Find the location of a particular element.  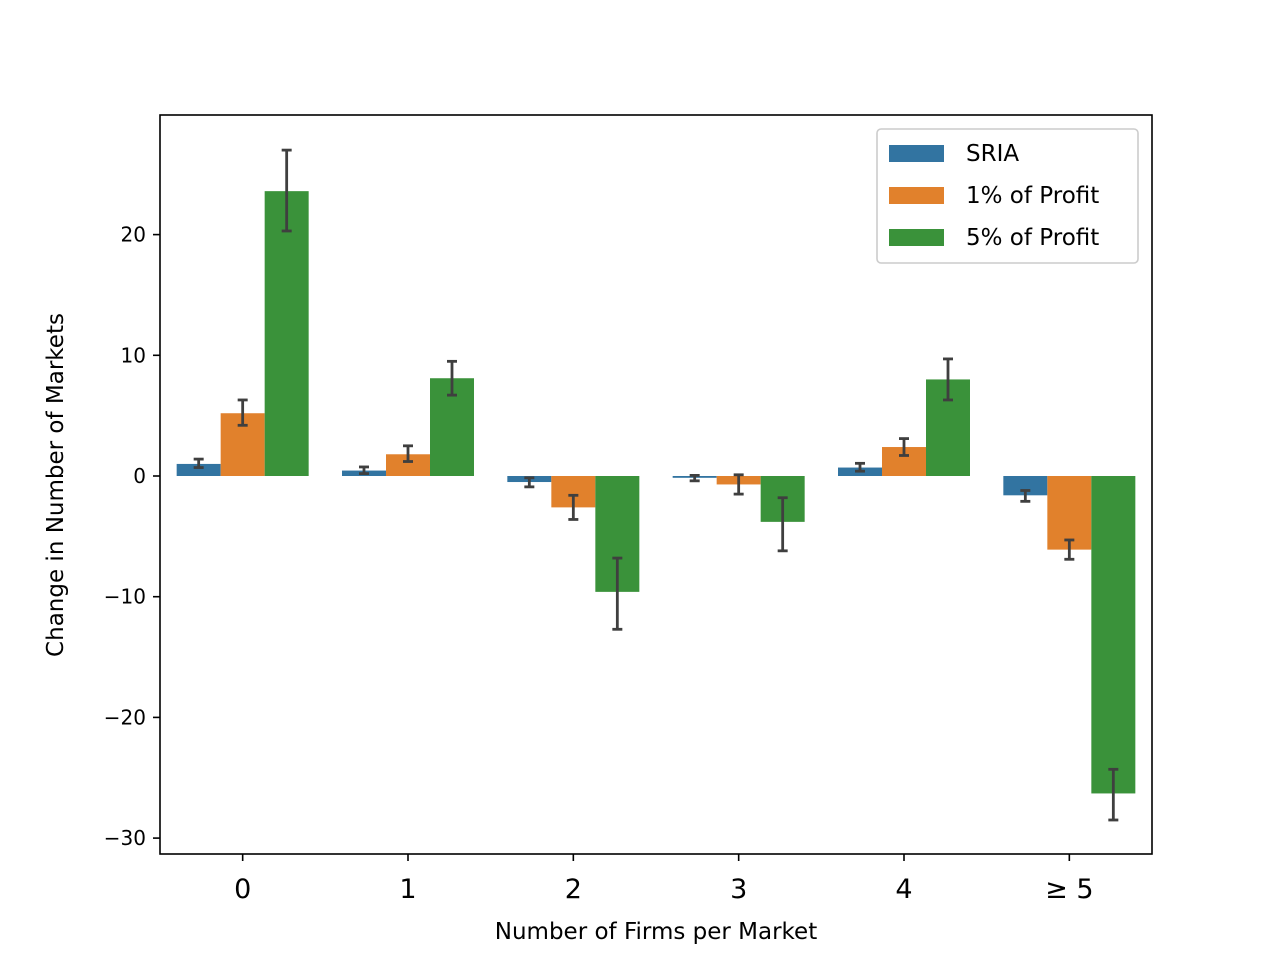

legend: SRIA 1% of Profit 5% of Profit is located at coordinates (1007, 196).